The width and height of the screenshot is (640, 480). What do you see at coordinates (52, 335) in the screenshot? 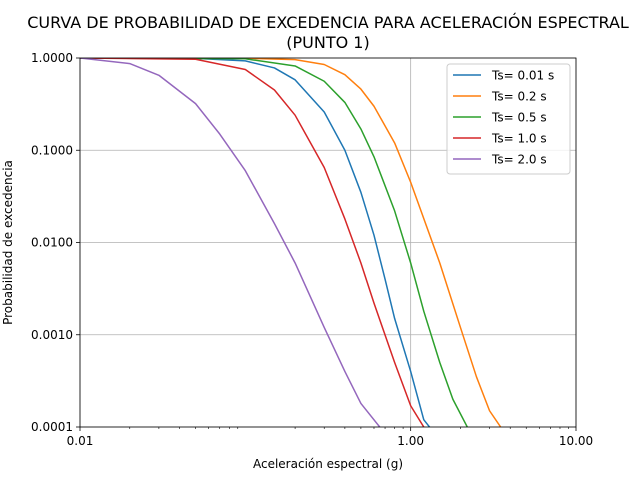
I see `y-tick-label: 0.0010` at bounding box center [52, 335].